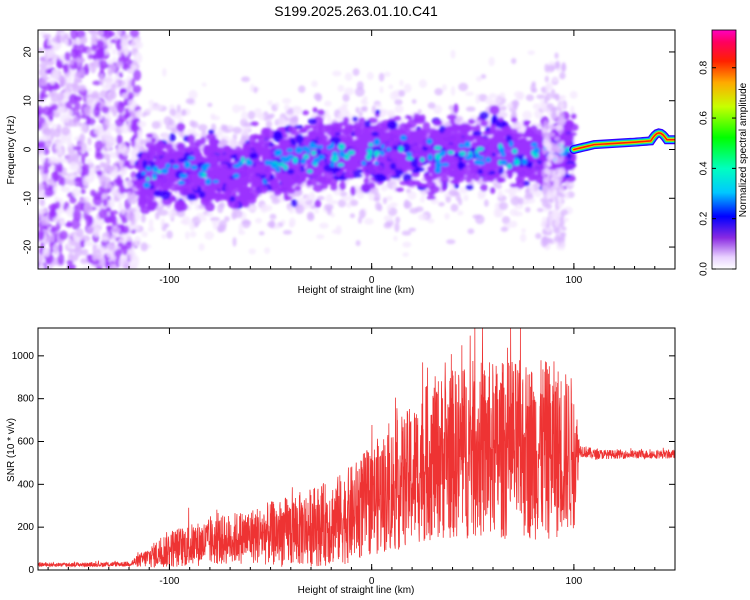 Image resolution: width=750 pixels, height=600 pixels. I want to click on heatmap-ytick-label: 0, so click(28, 149).